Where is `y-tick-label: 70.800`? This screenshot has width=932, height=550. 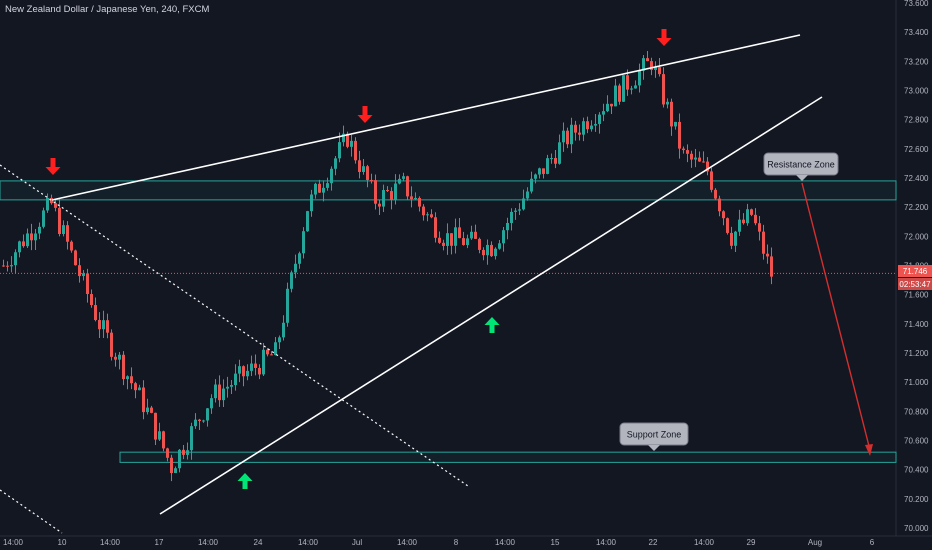 y-tick-label: 70.800 is located at coordinates (916, 411).